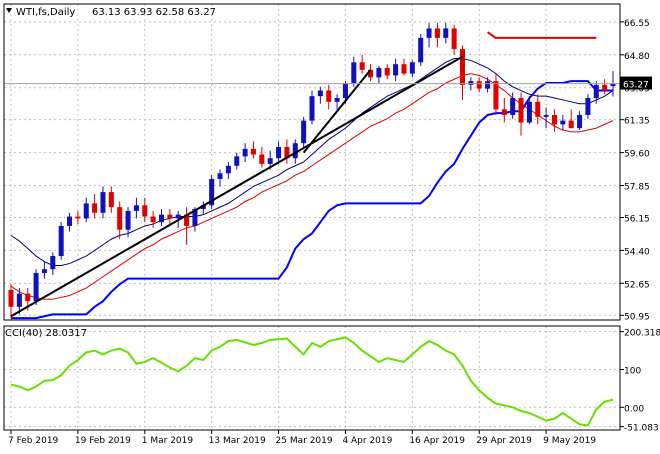 The height and width of the screenshot is (454, 660). I want to click on chart-title: WTI,fs,Daily, so click(45, 12).